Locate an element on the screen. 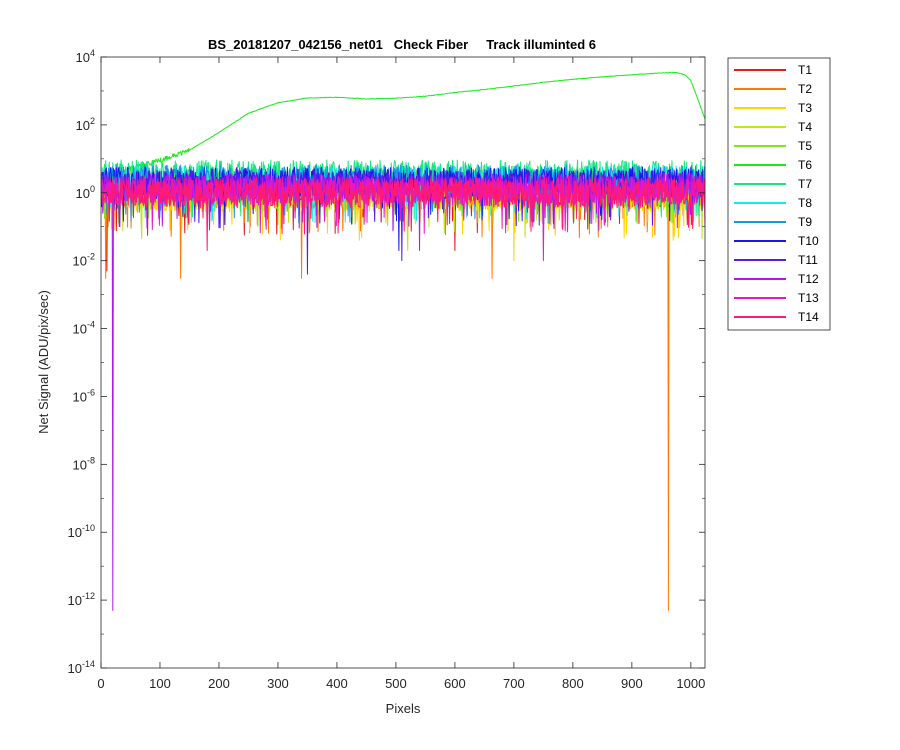 Image resolution: width=900 pixels, height=750 pixels. x-tick-label: 900 is located at coordinates (632, 683).